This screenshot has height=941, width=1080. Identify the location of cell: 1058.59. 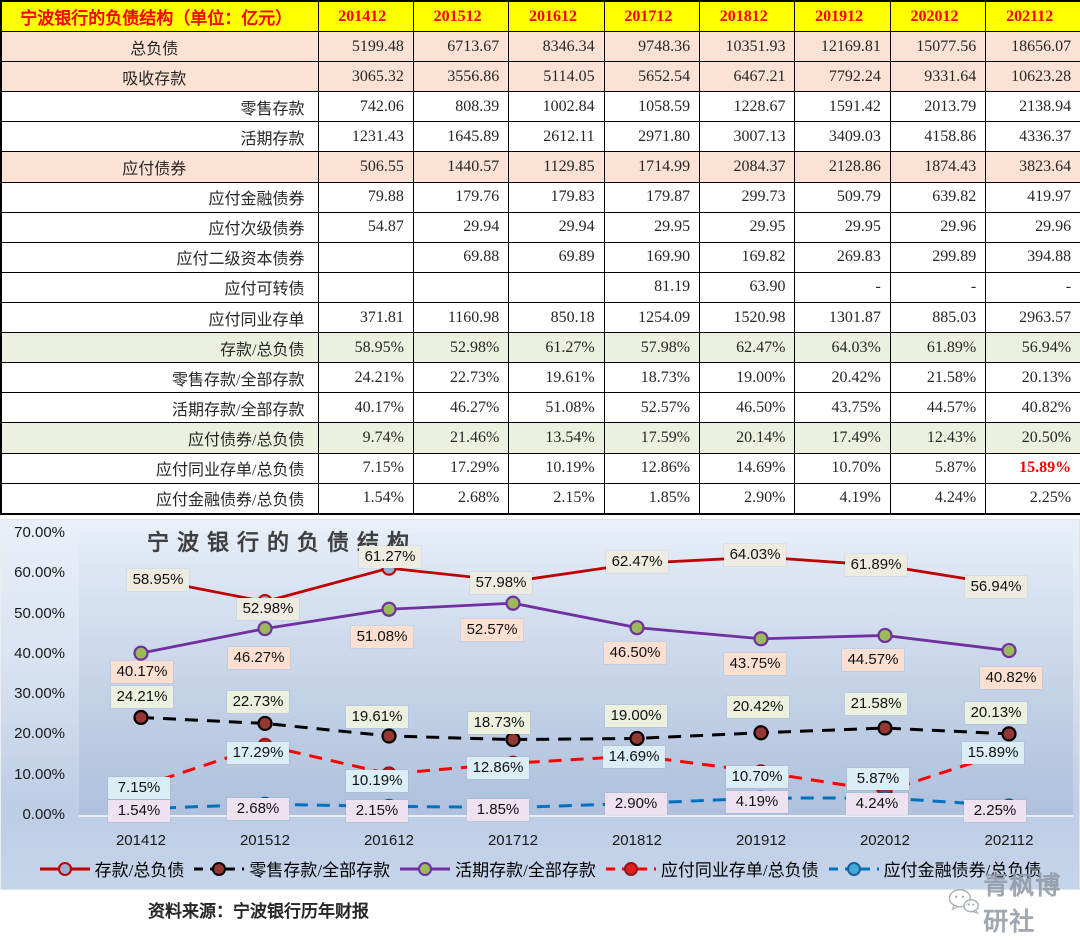
(652, 107).